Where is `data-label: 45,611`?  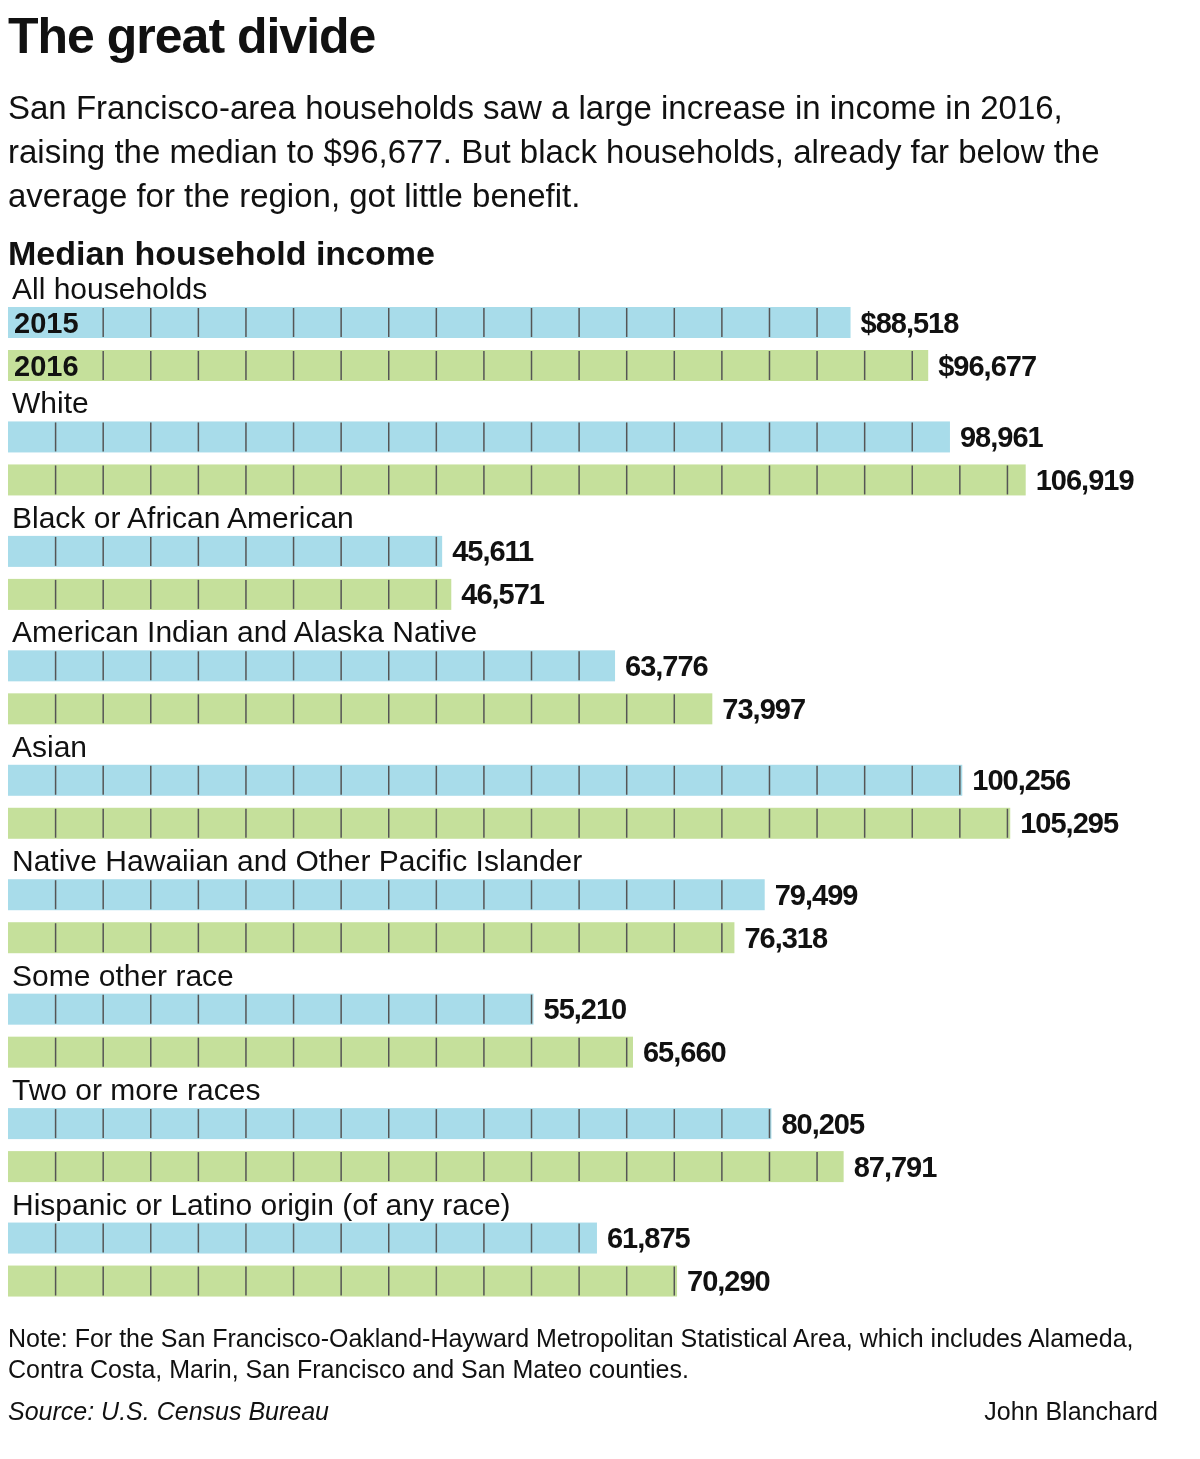 data-label: 45,611 is located at coordinates (493, 551).